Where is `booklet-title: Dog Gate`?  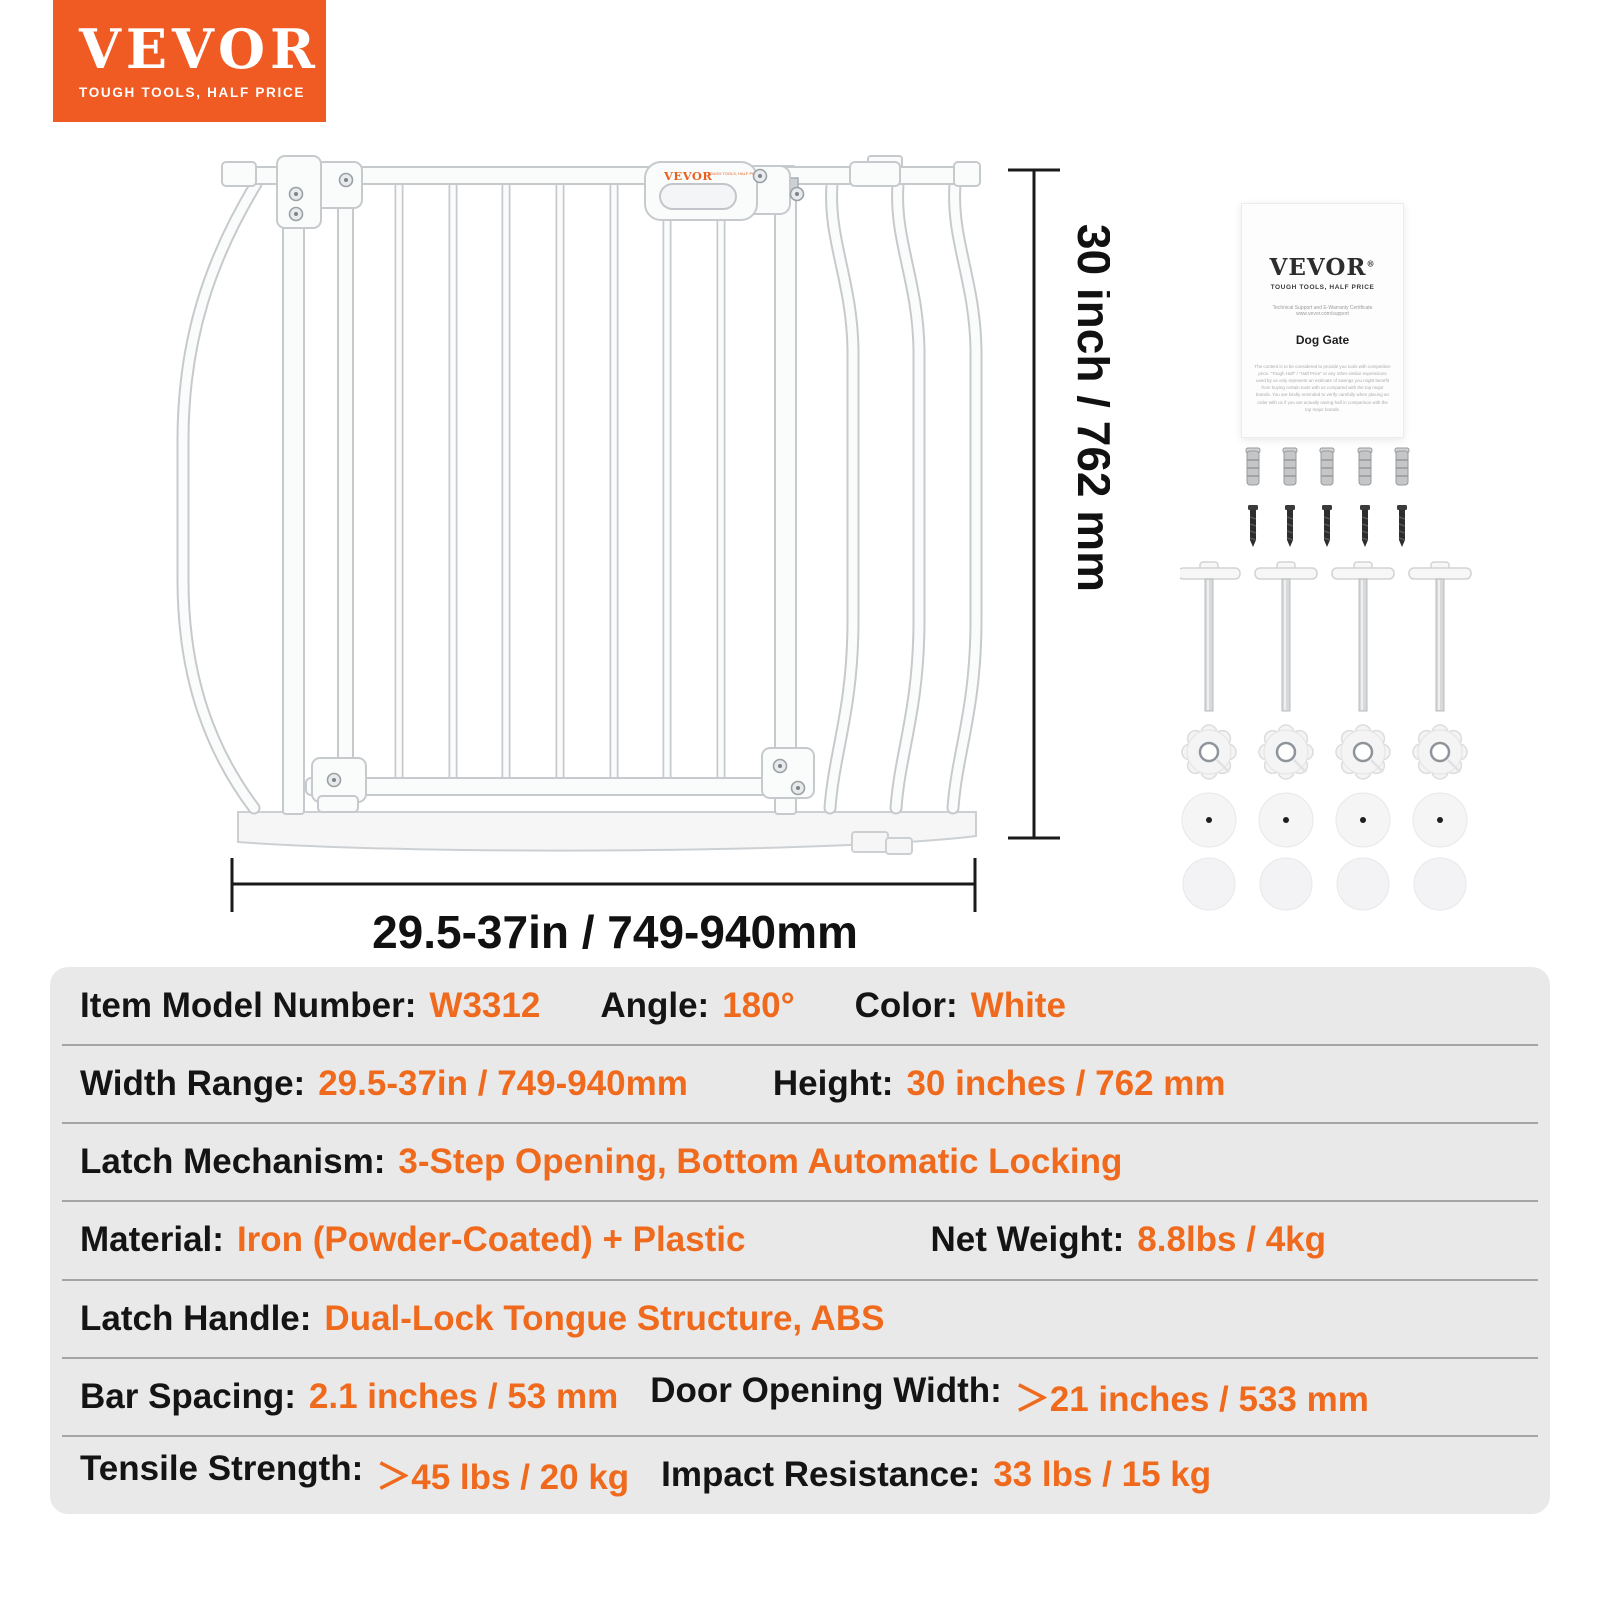 booklet-title: Dog Gate is located at coordinates (1322, 340).